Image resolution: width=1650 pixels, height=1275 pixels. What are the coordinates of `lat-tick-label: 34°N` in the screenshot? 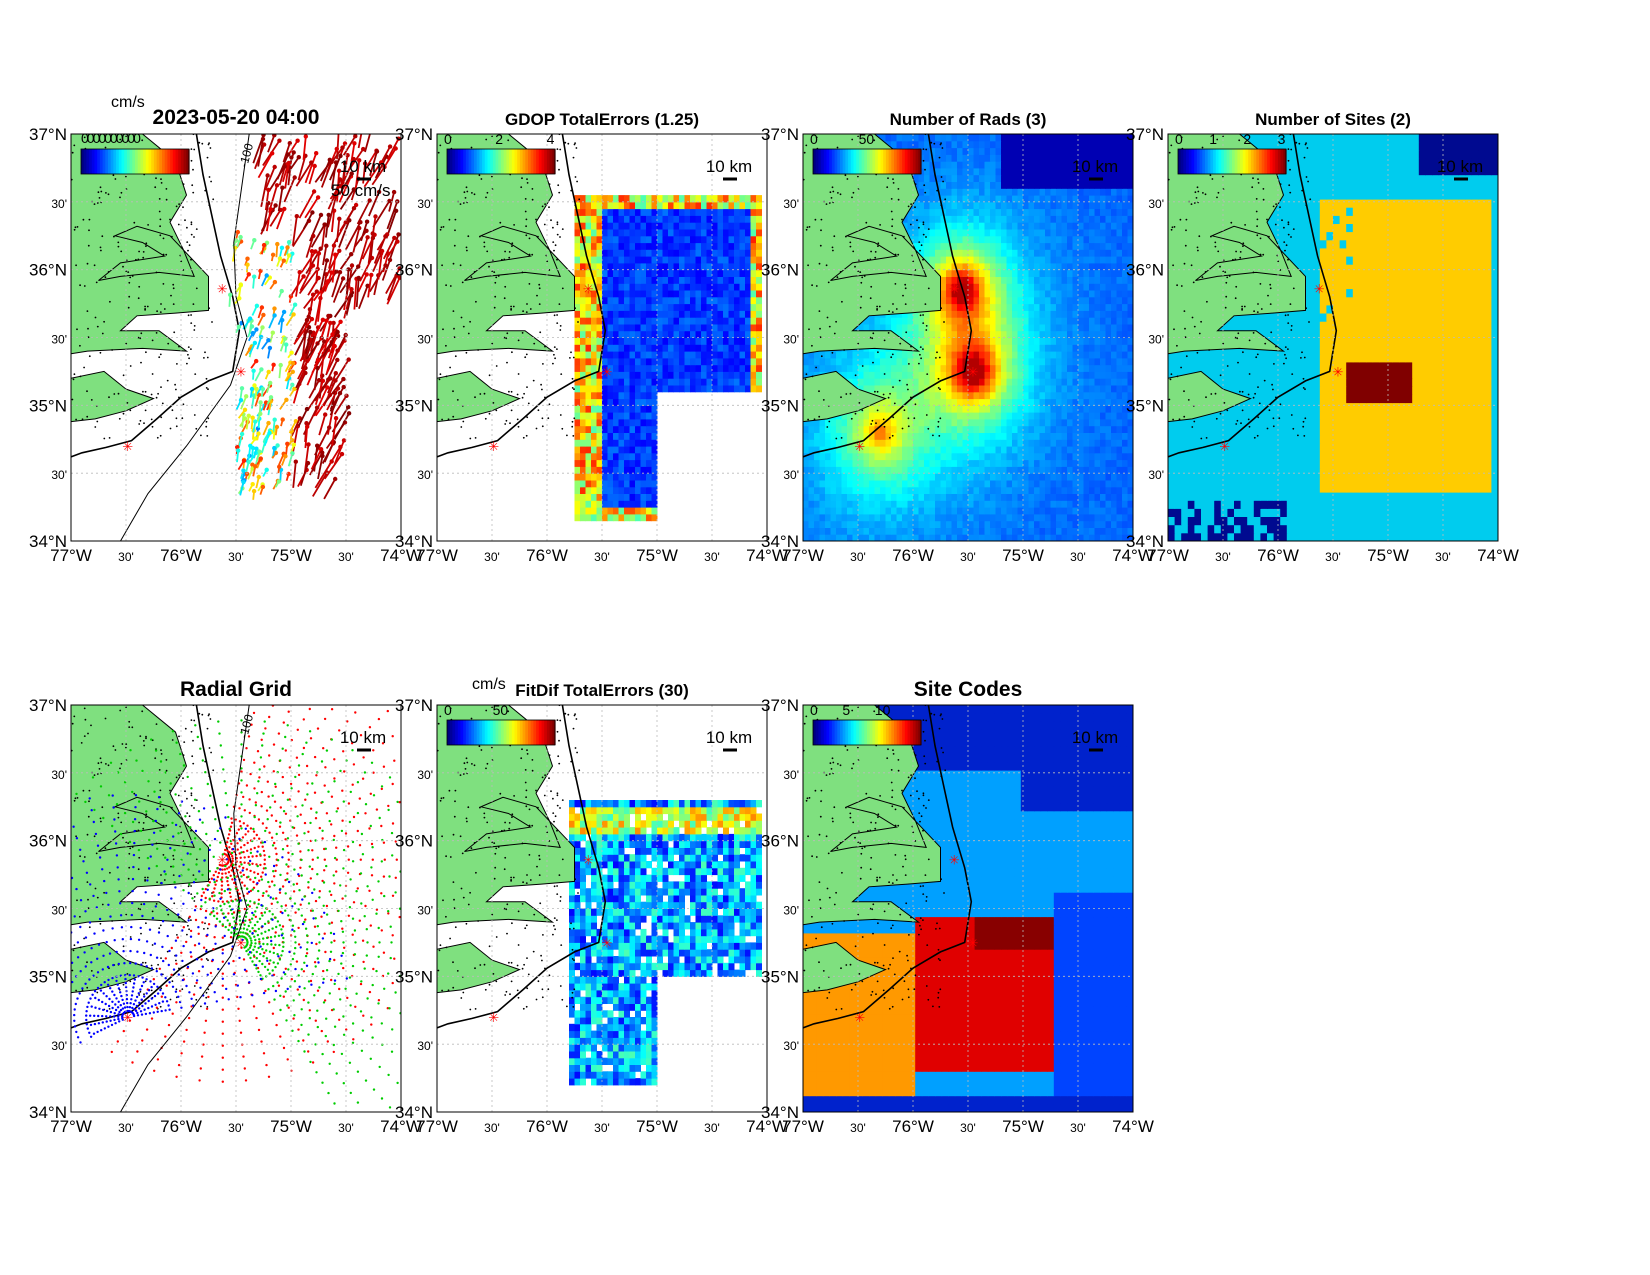 It's located at (414, 541).